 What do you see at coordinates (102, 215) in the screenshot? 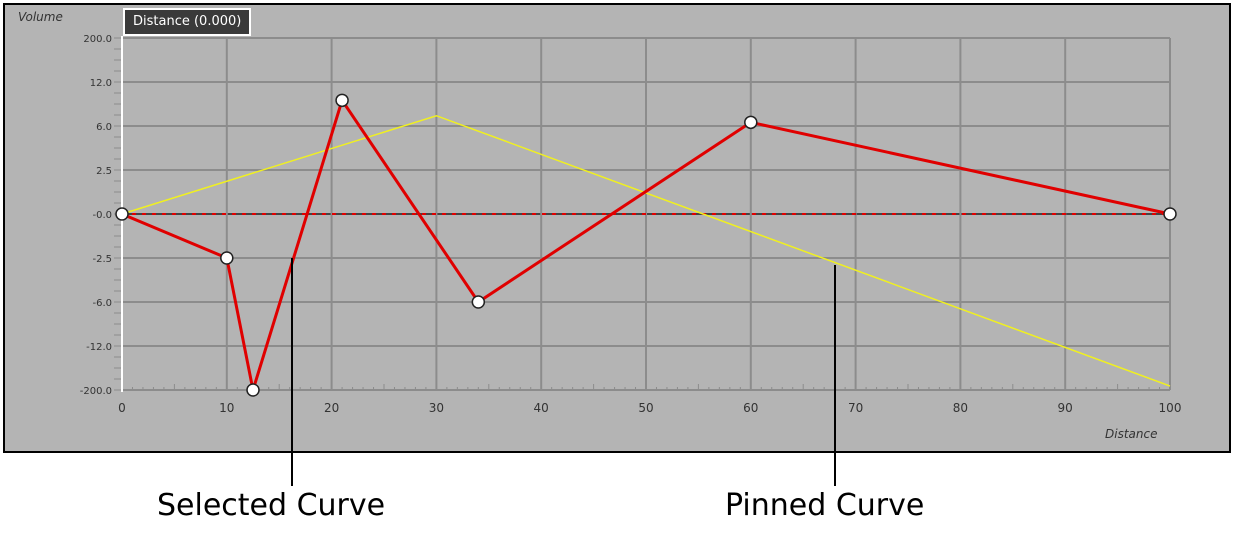
I see `y-tick-label: -0.0` at bounding box center [102, 215].